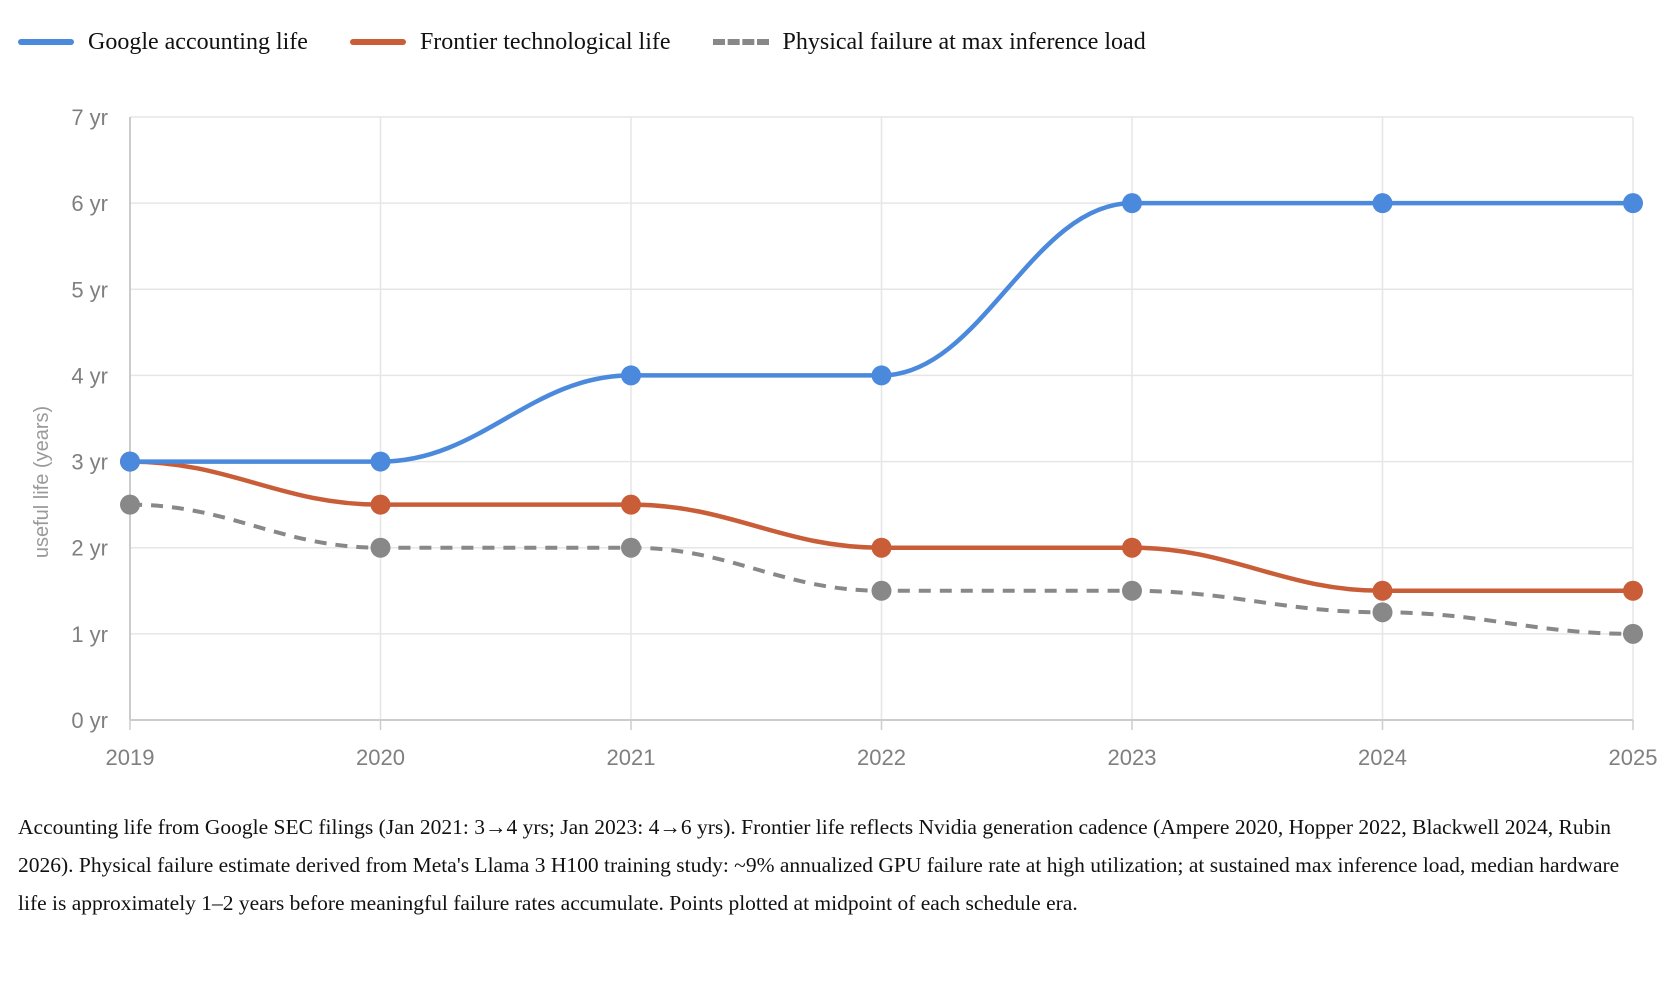  I want to click on x-tick-label: 2022, so click(881, 757).